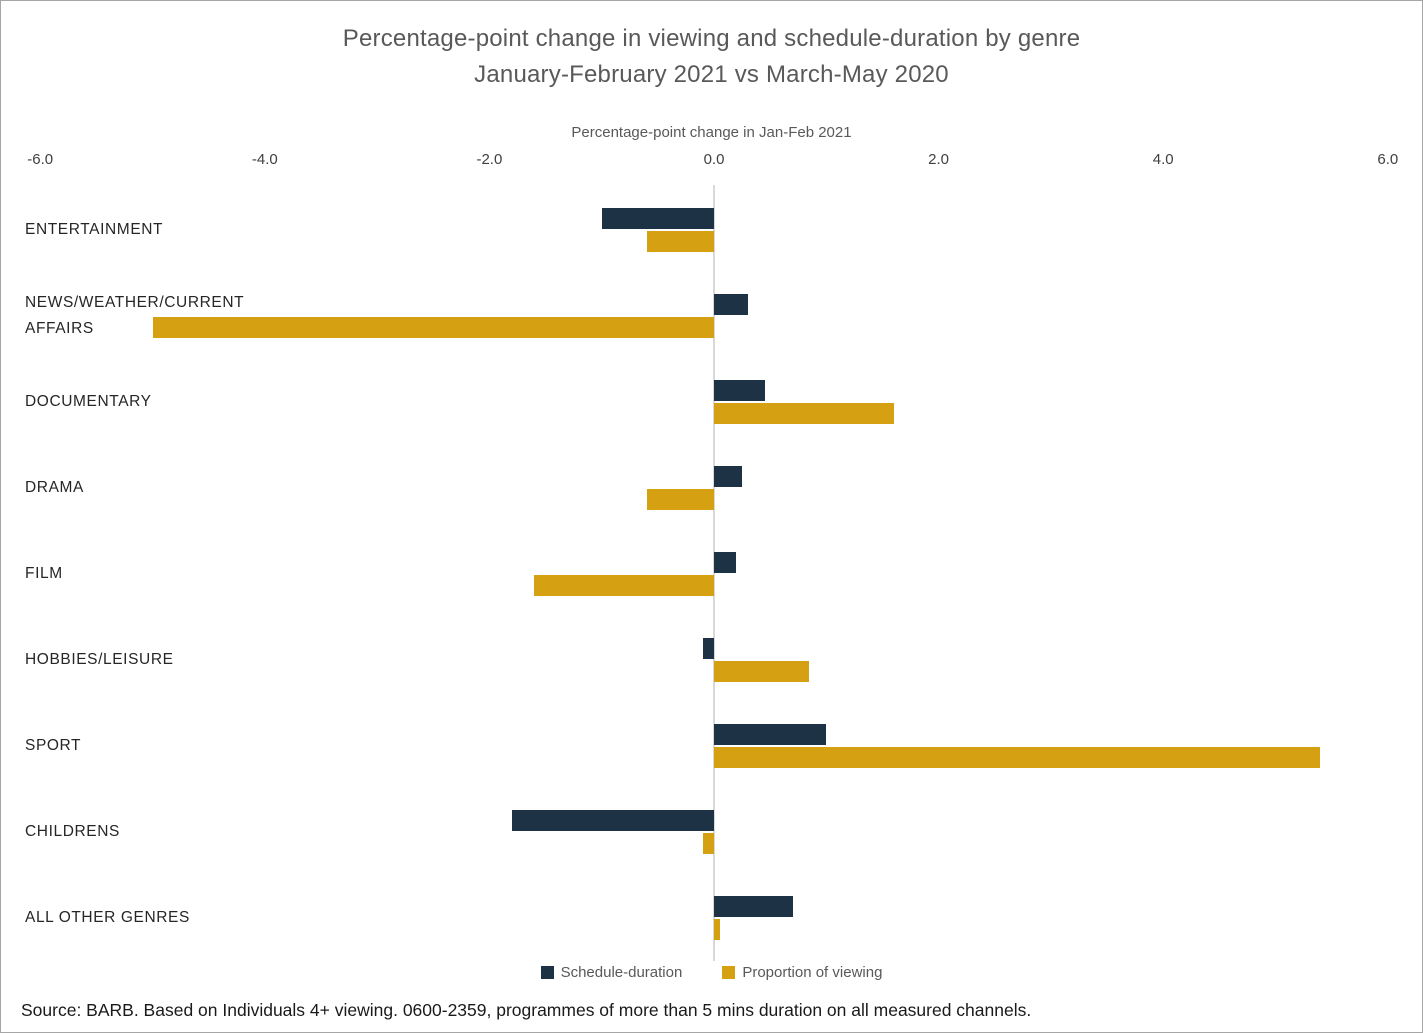  Describe the element at coordinates (711, 74) in the screenshot. I see `chart-title-line2: January-February 2021 vs March-May 2020` at that location.